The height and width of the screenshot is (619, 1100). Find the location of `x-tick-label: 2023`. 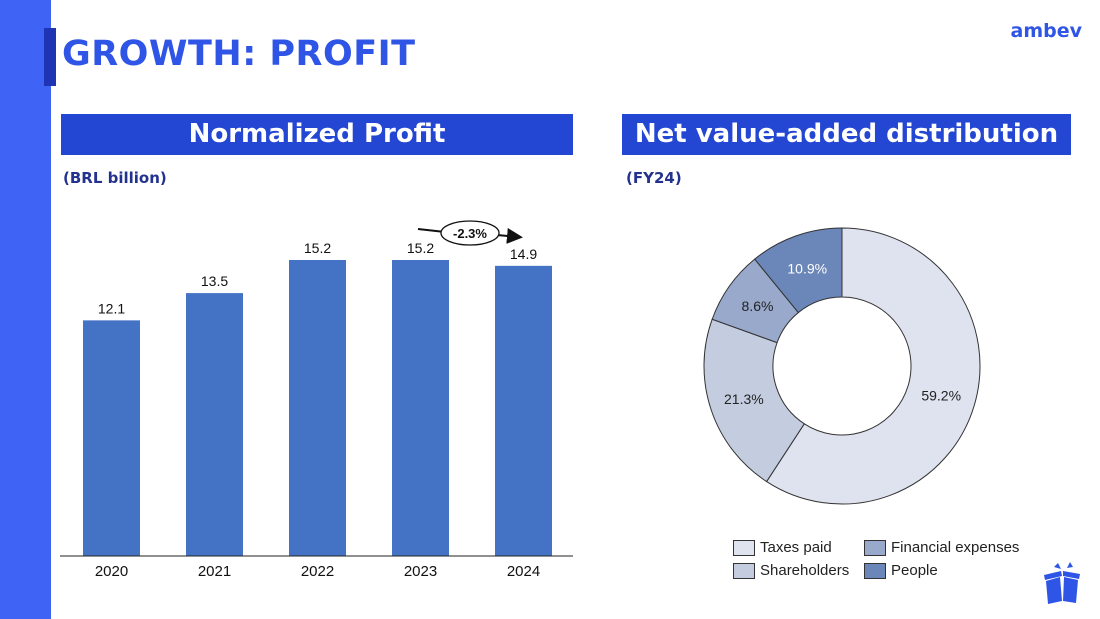

x-tick-label: 2023 is located at coordinates (420, 571).